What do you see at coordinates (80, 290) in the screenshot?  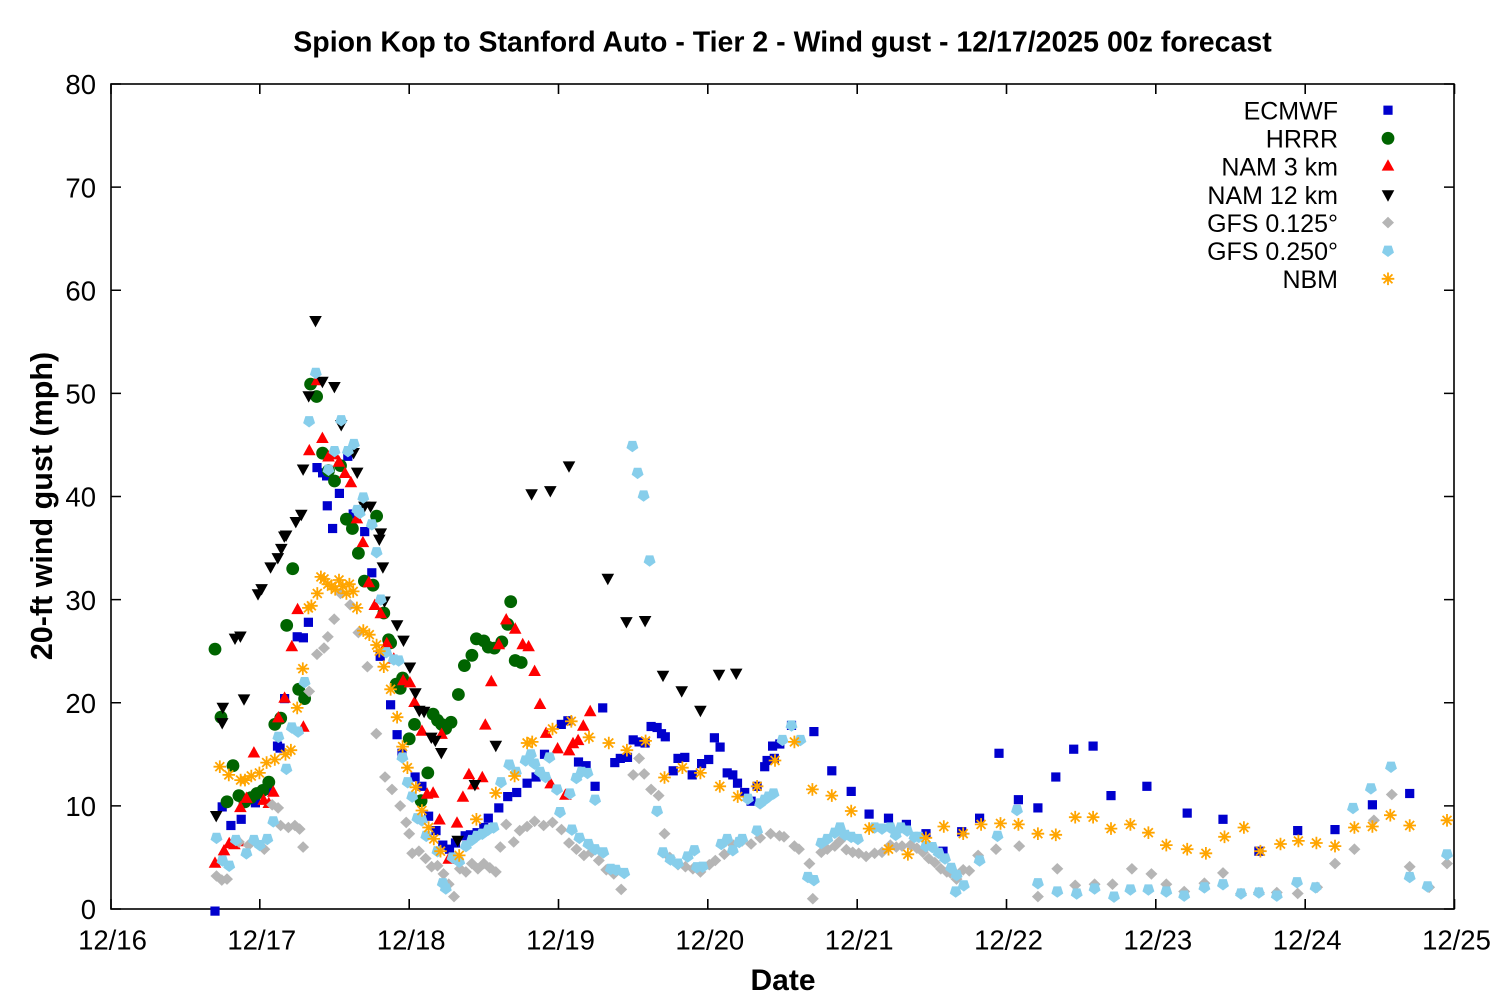 I see `svg-text: 60` at bounding box center [80, 290].